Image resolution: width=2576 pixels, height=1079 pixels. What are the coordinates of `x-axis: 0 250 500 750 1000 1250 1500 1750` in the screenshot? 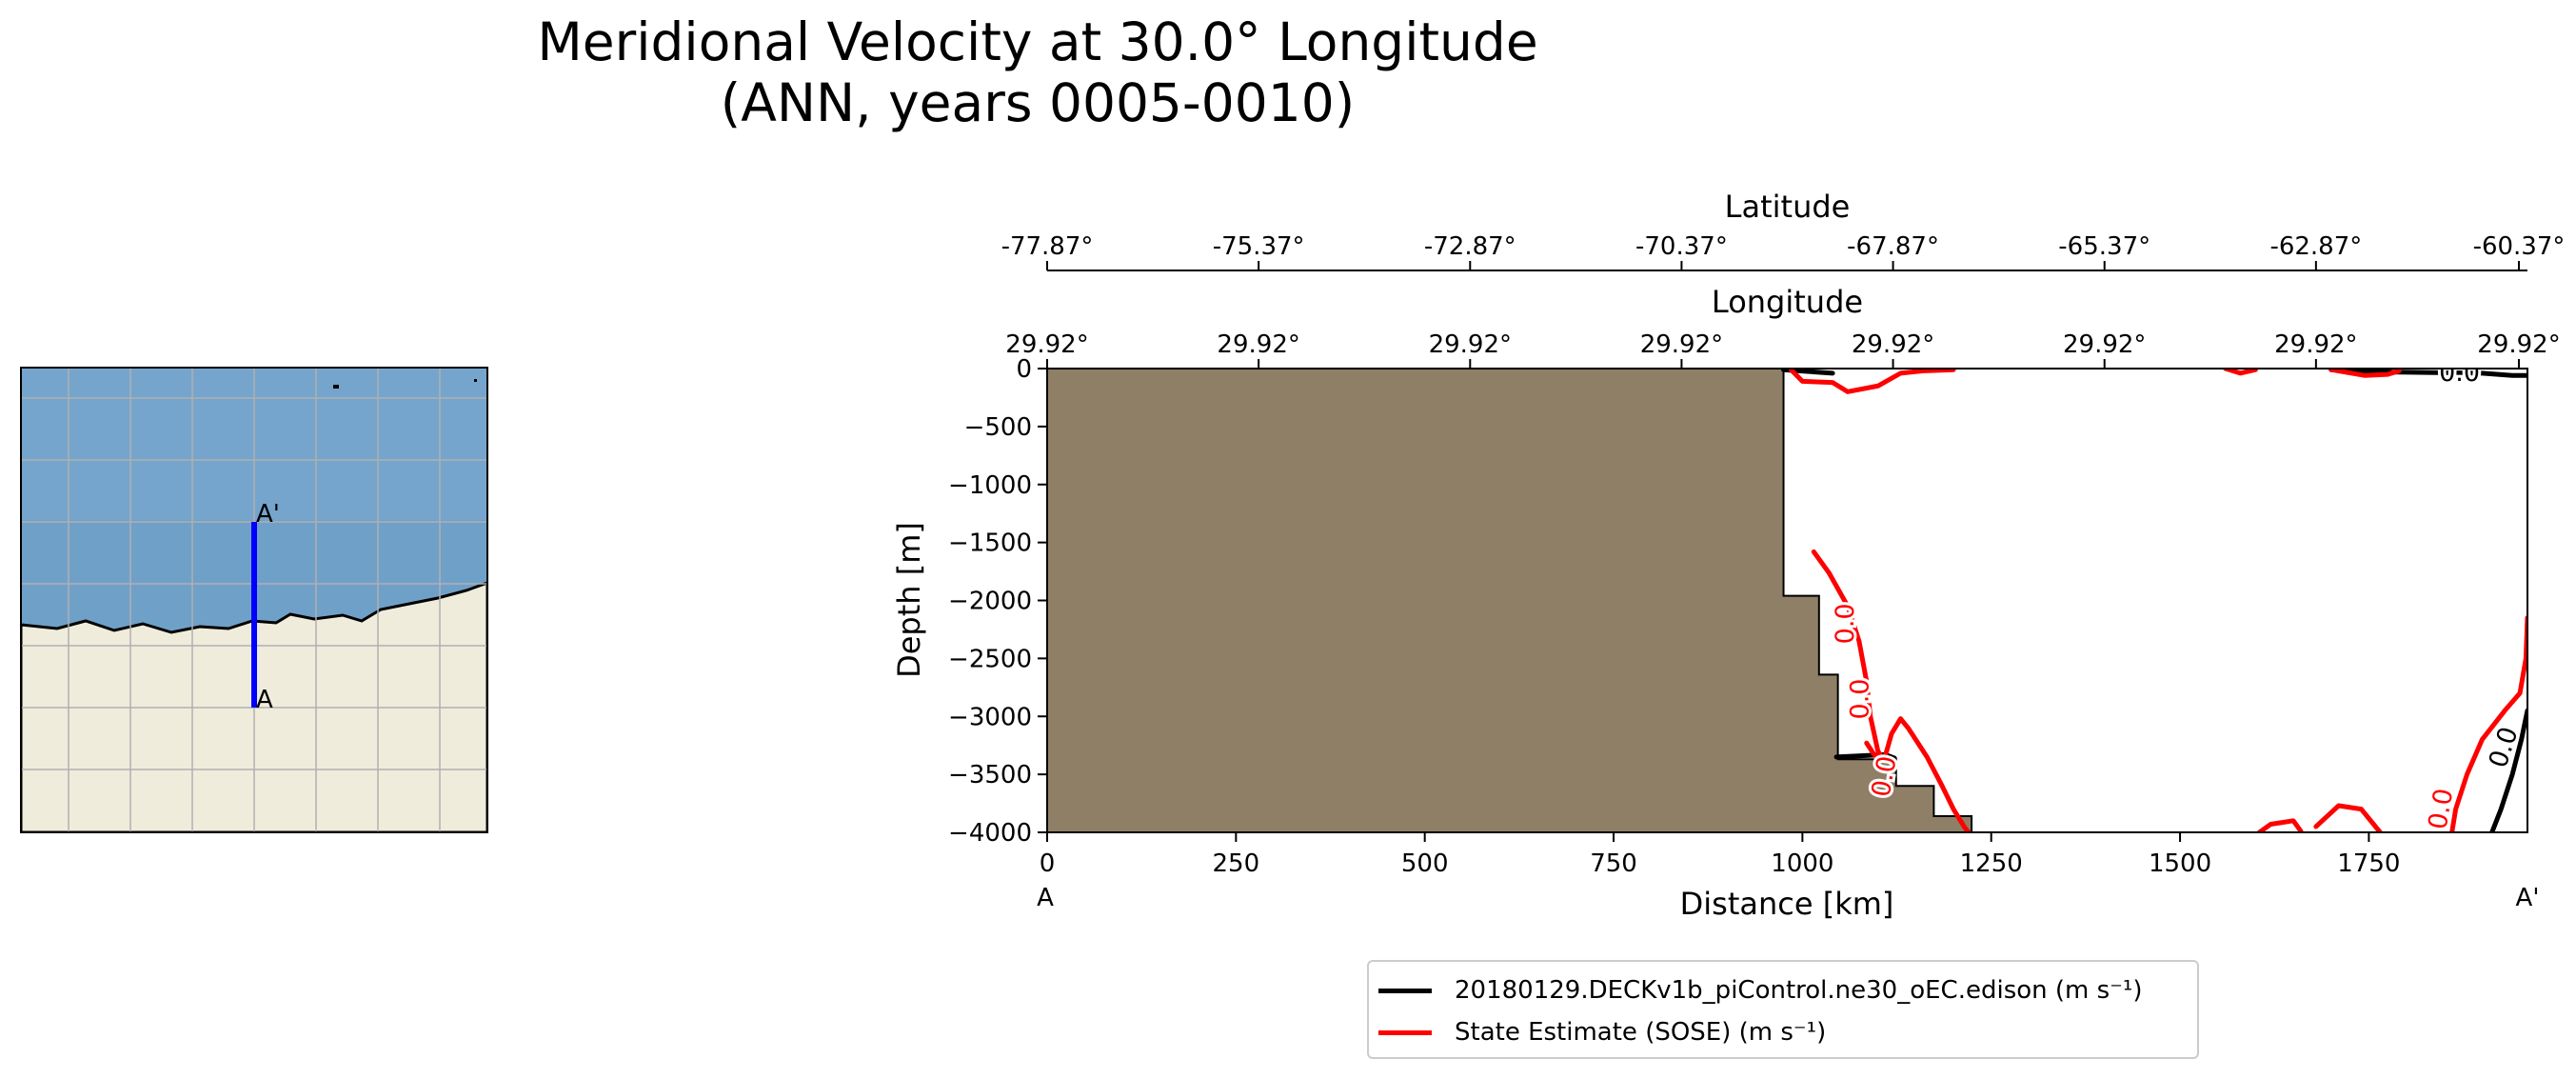 It's located at (1720, 855).